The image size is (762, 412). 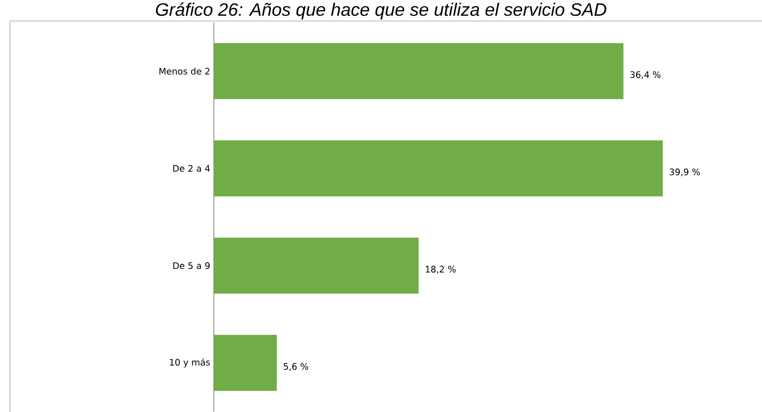 What do you see at coordinates (184, 71) in the screenshot?
I see `y-tick-label: Menos de 2` at bounding box center [184, 71].